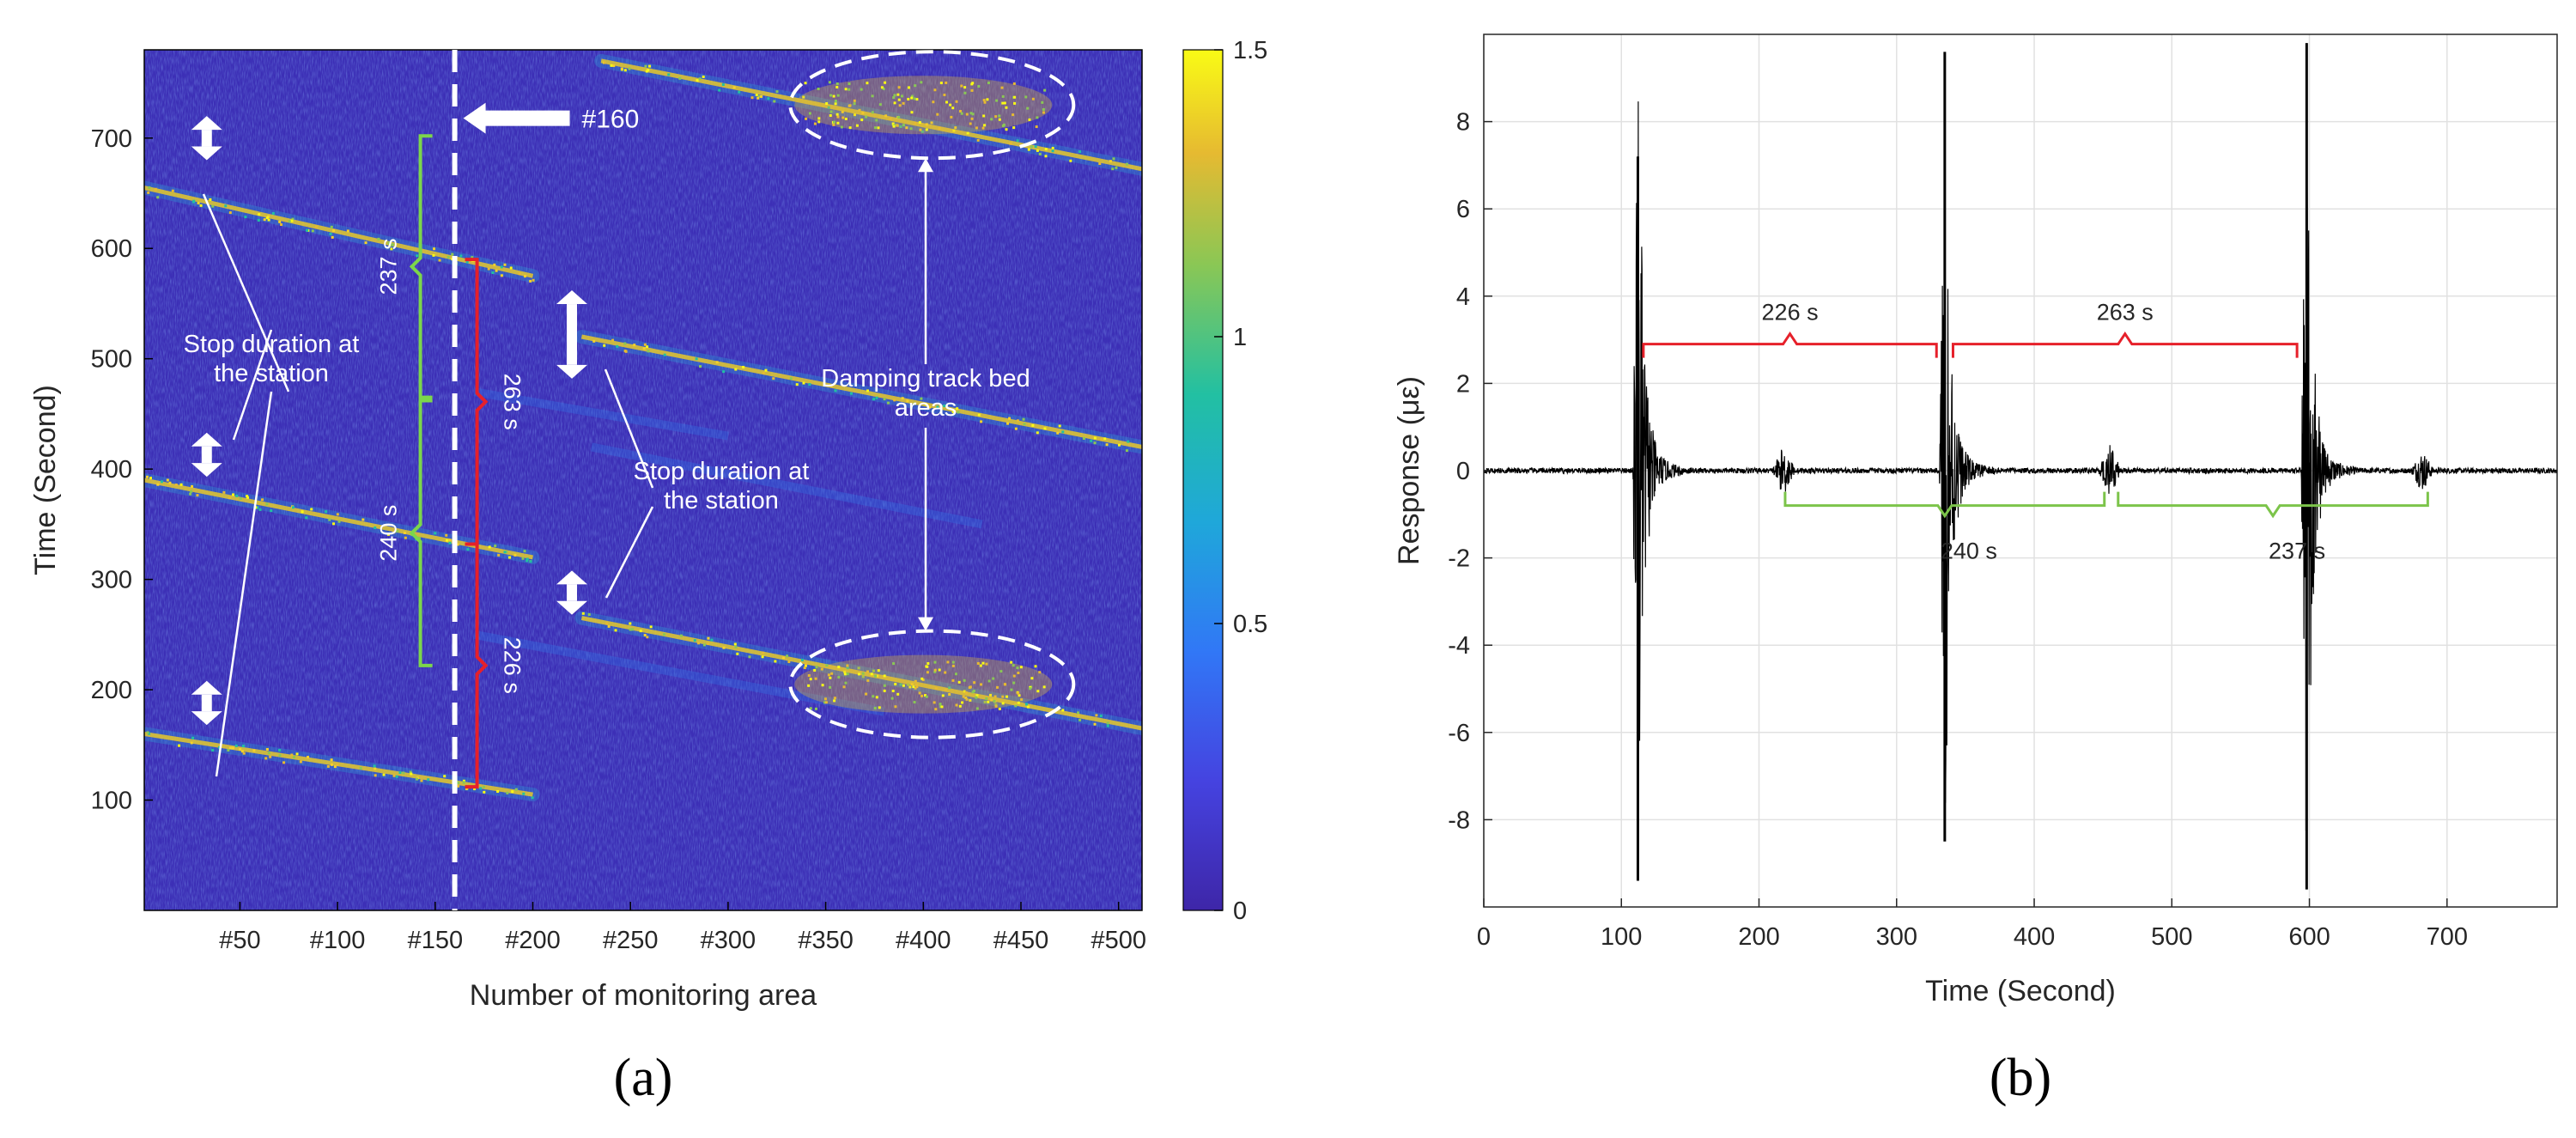 The image size is (2576, 1138). I want to click on stop-duration-label-mid: Stop duration at, so click(722, 471).